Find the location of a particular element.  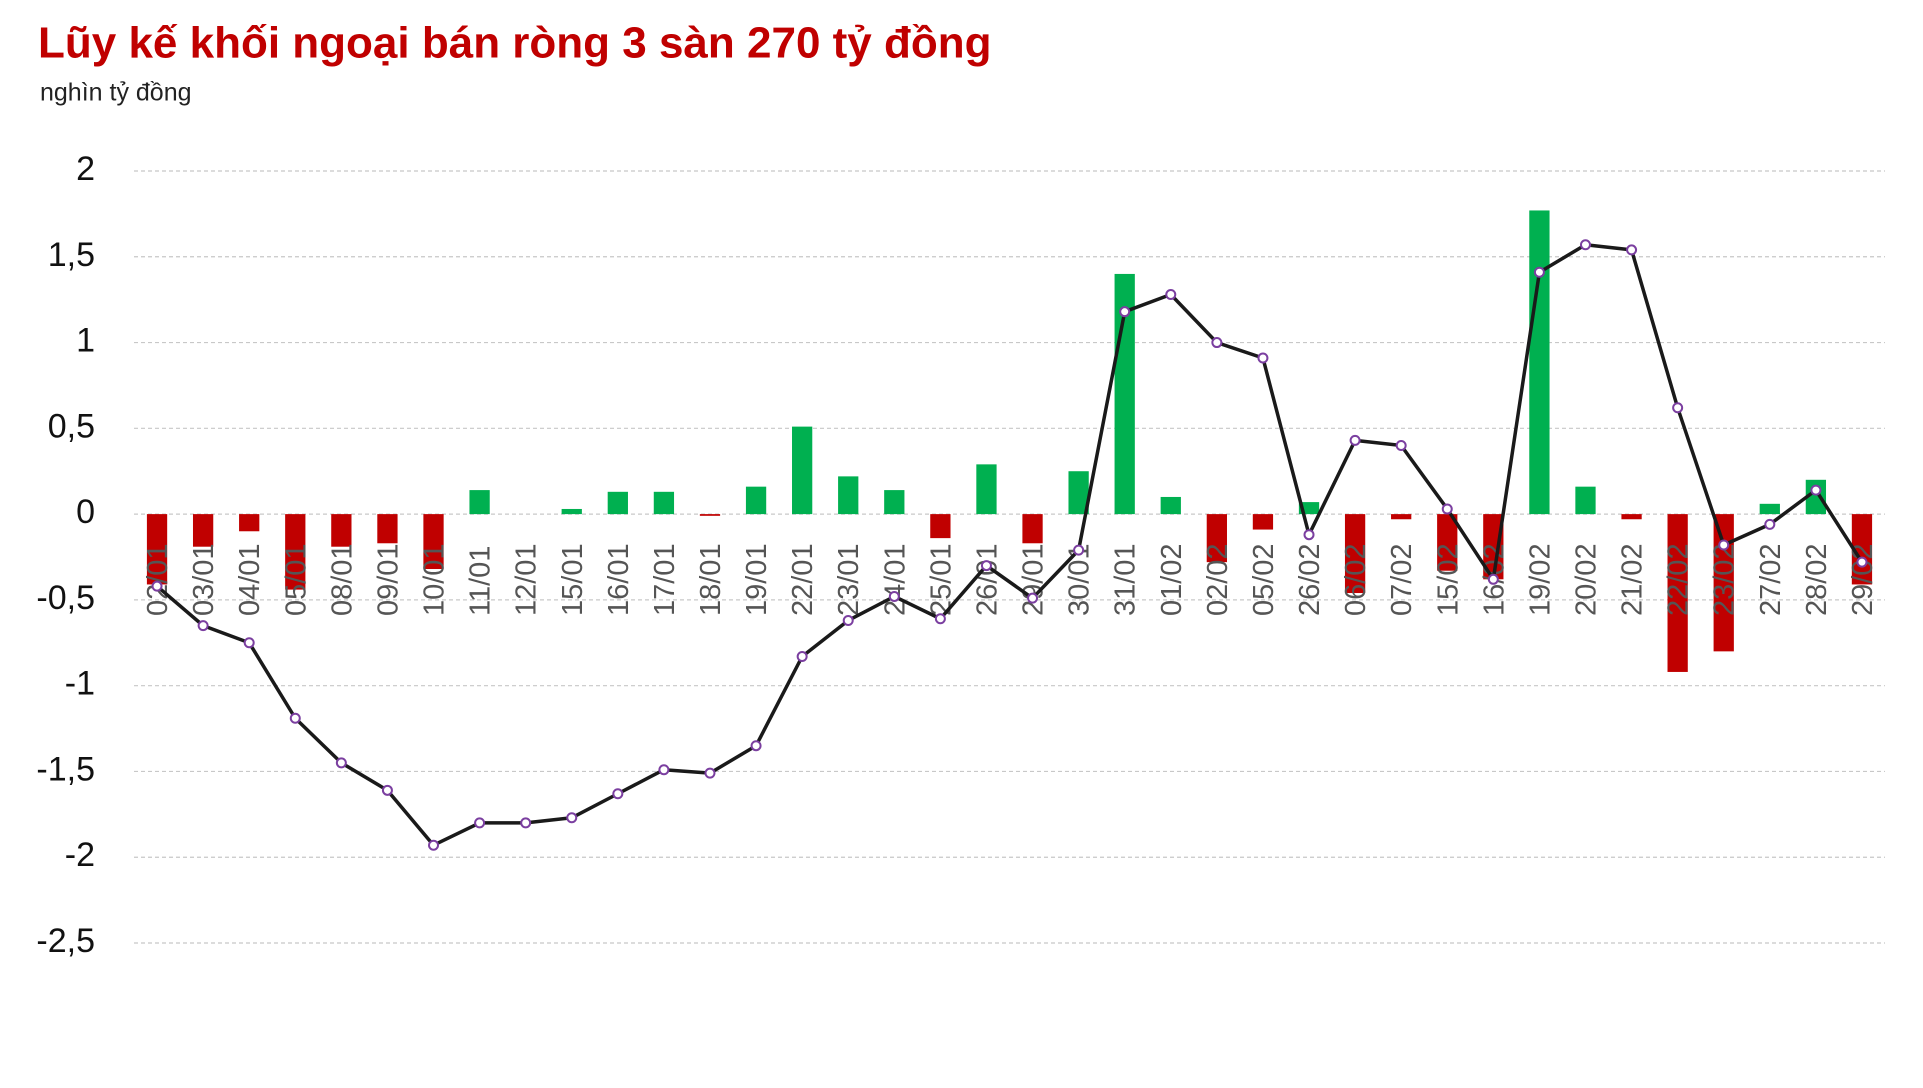

x-tick-label: 09/01 is located at coordinates (388, 579).